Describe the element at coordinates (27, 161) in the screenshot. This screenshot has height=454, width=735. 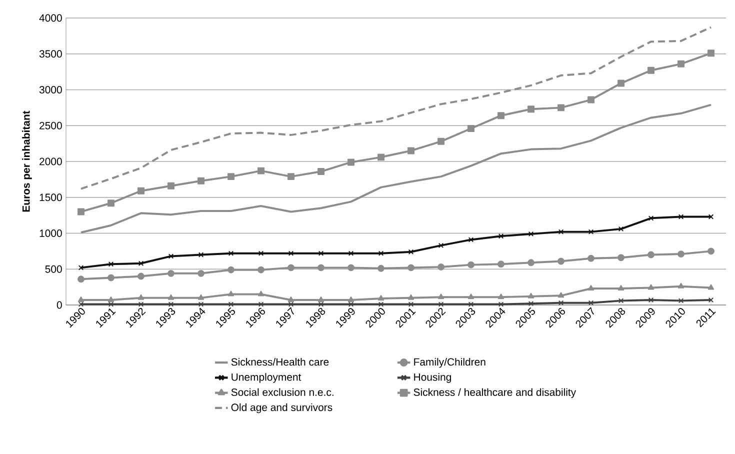
I see `y-axis-title: Euros per inhabitant` at that location.